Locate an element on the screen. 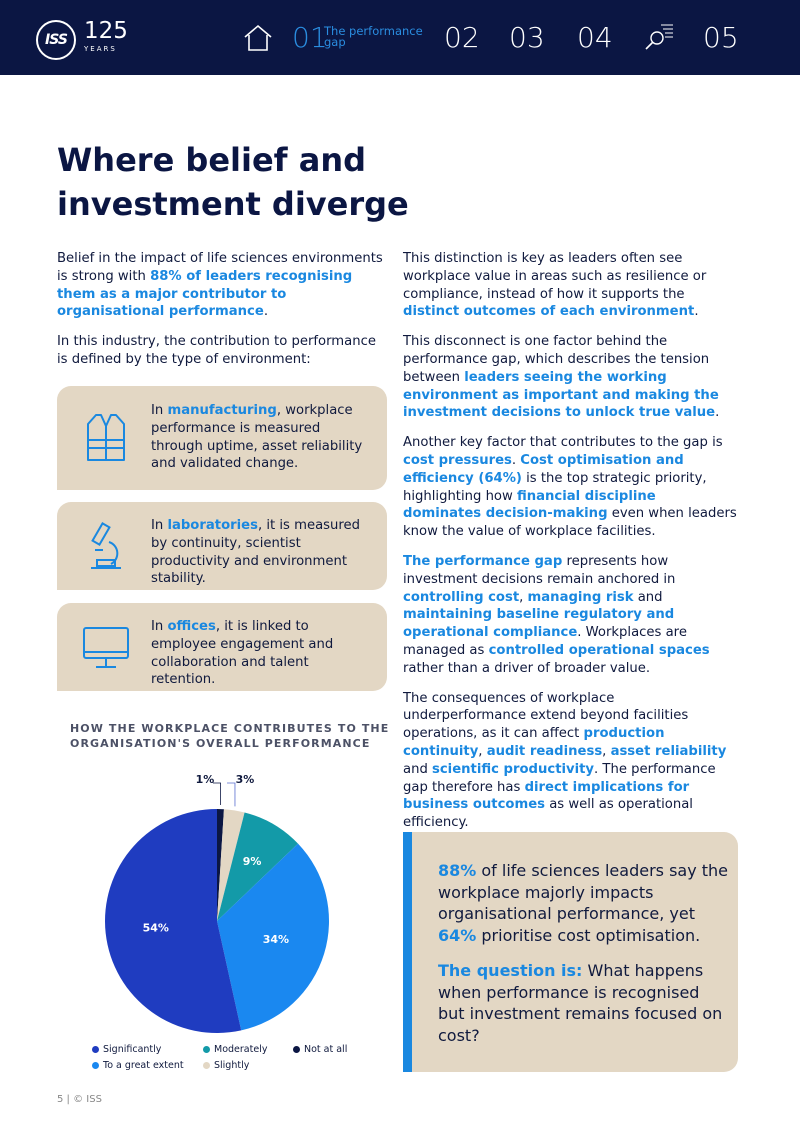  pie-label-not-at-all: 1% is located at coordinates (205, 779).